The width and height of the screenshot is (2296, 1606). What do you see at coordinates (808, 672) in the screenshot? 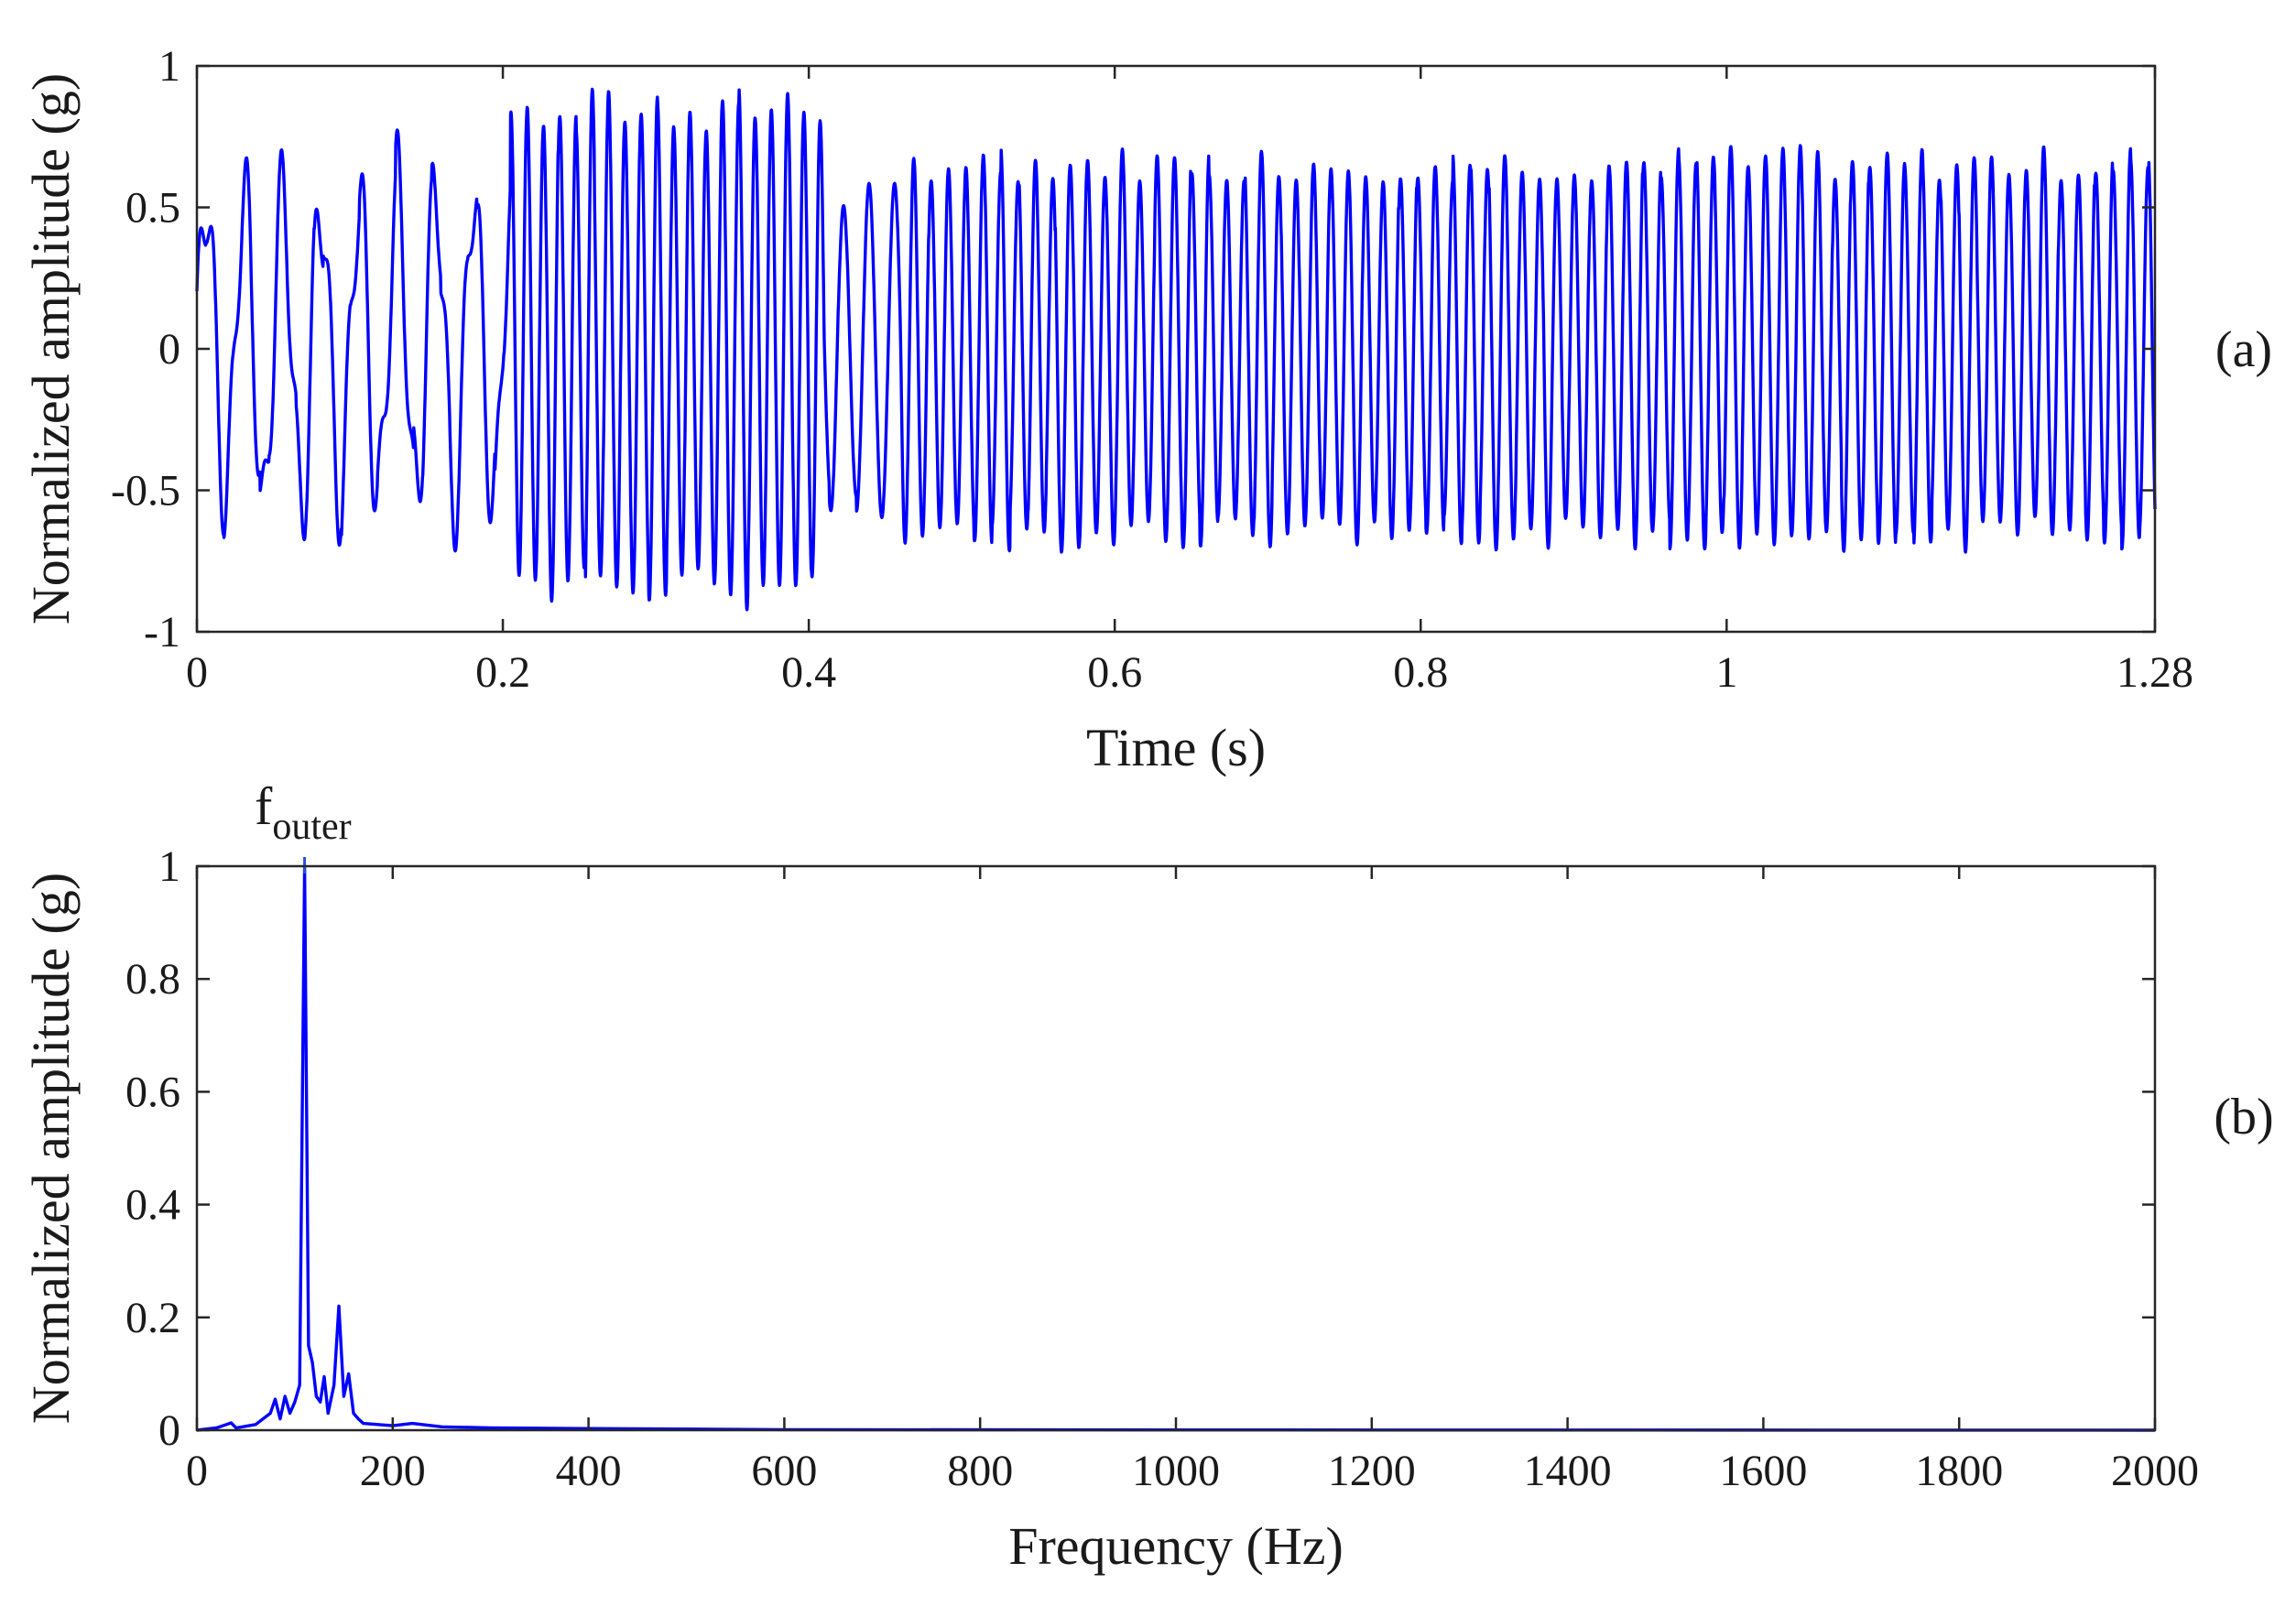
I see `panel-a-x-tick-label: 0.4` at bounding box center [808, 672].